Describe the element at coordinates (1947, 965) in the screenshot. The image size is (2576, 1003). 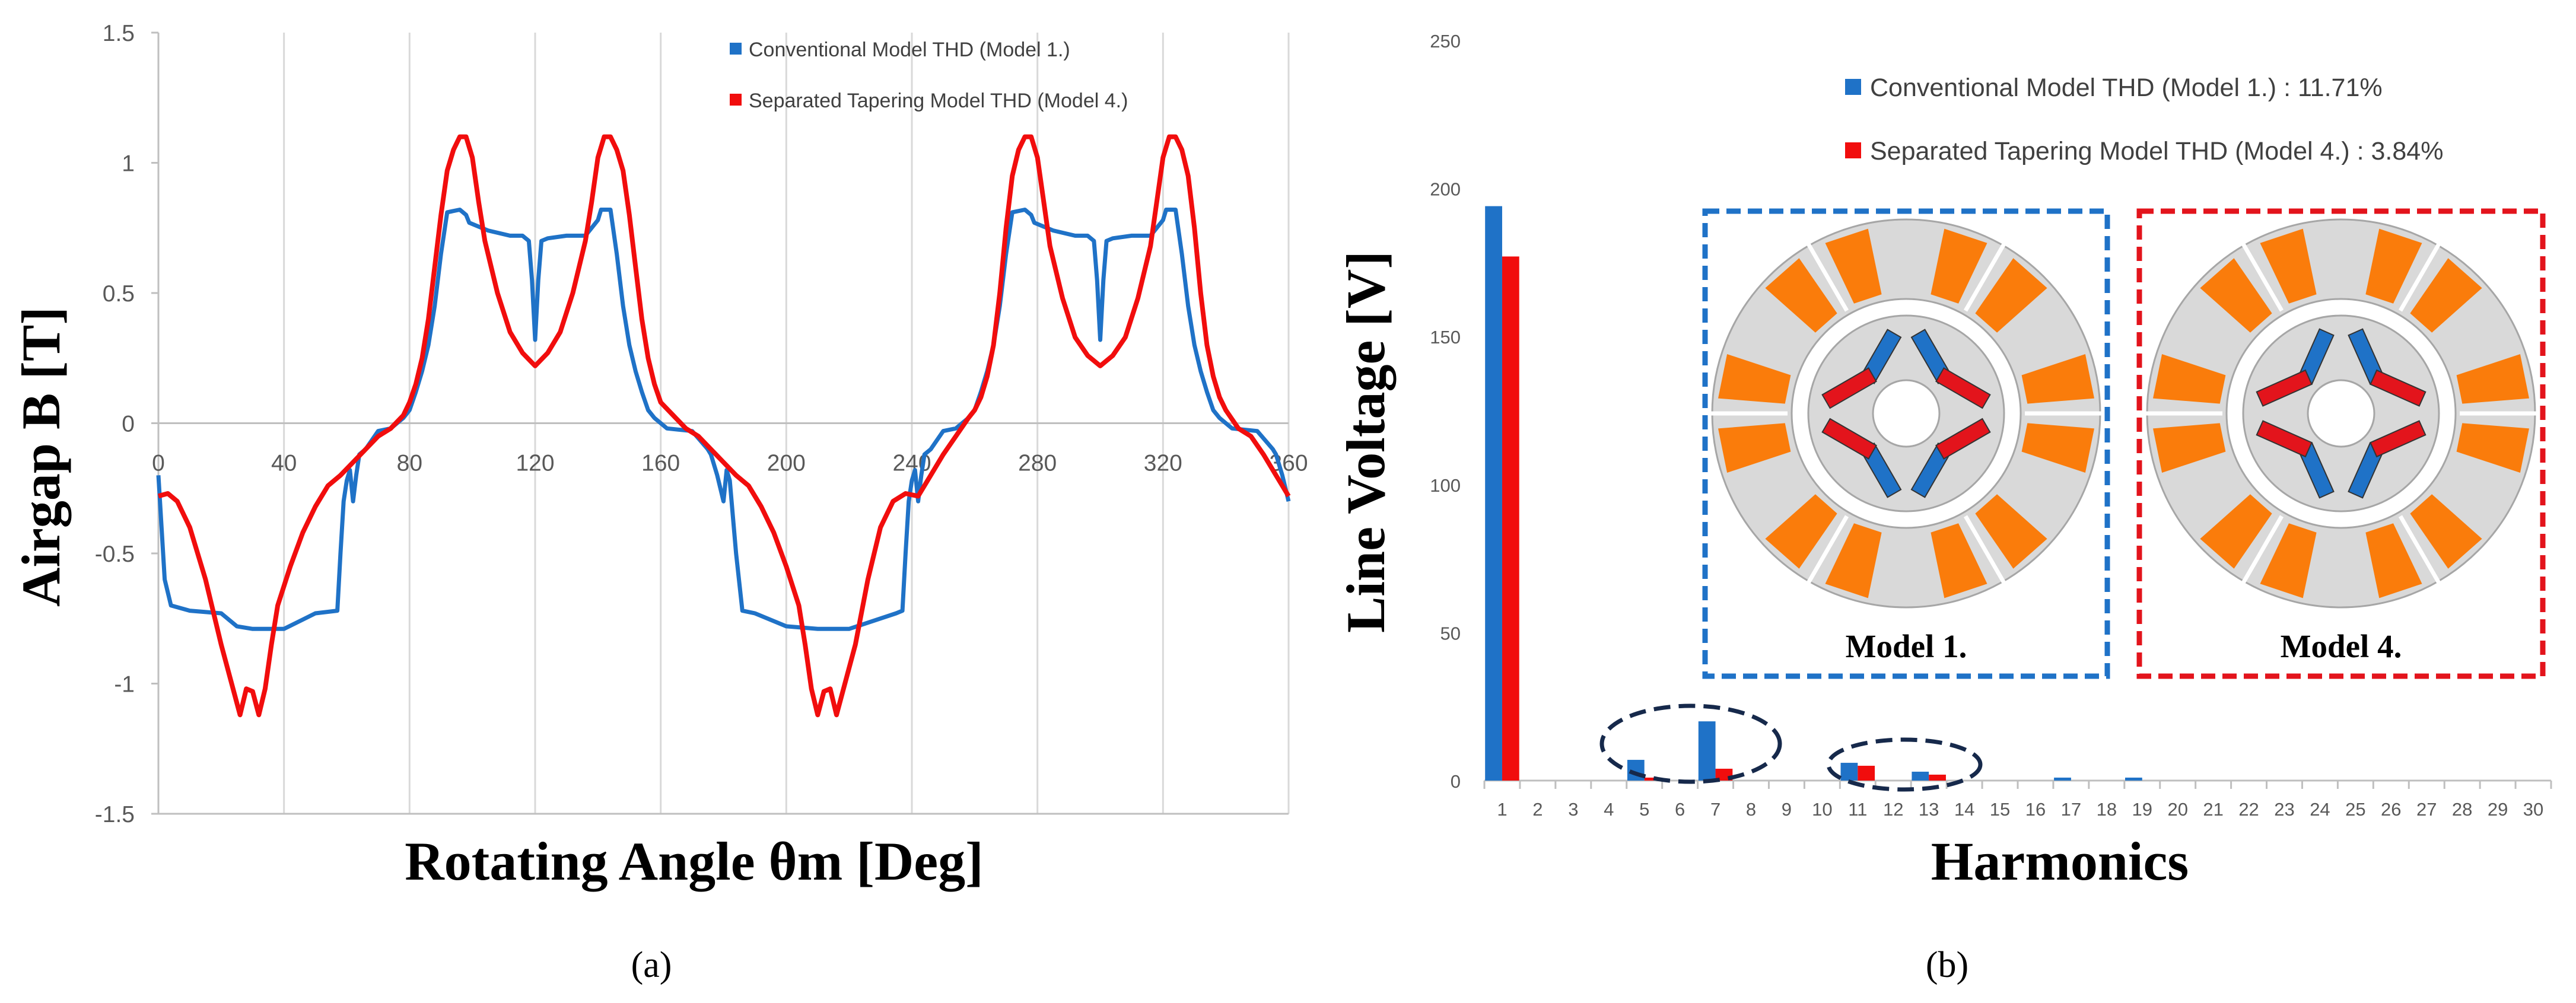
I see `panel-b-label: (b)` at that location.